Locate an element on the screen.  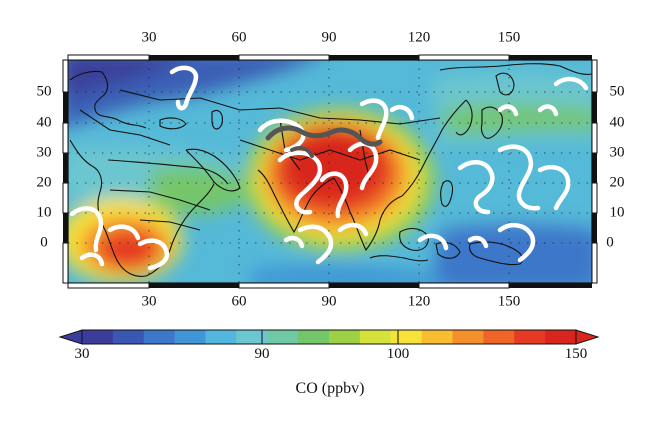
lat-tick-right-10: 10 is located at coordinates (617, 212).